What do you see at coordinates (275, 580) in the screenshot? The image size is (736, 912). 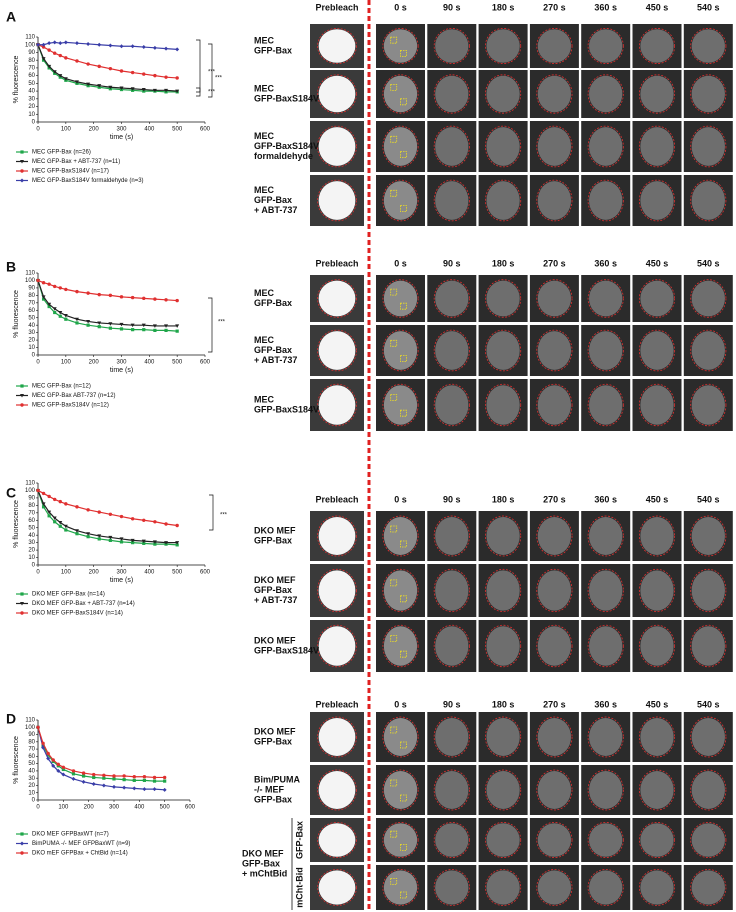 I see `row-label: DKO MEF` at bounding box center [275, 580].